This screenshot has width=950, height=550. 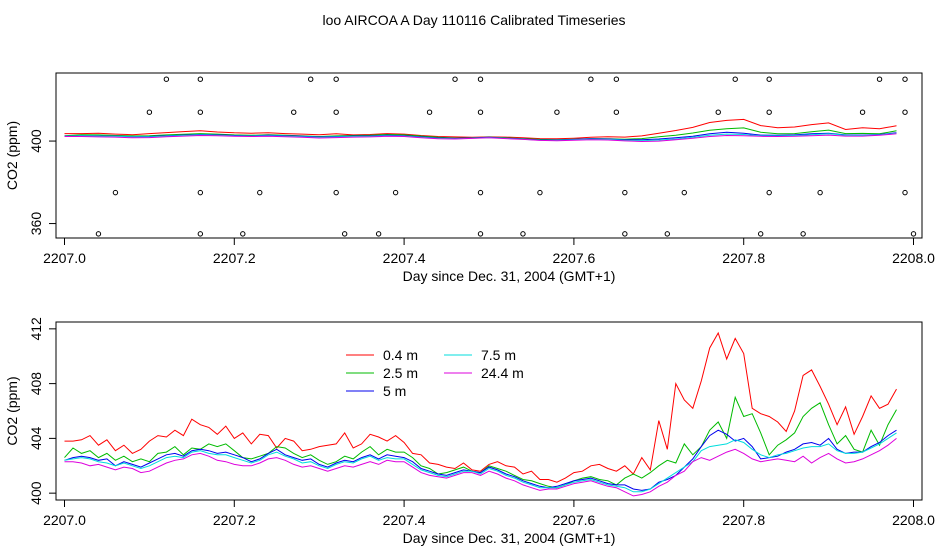 What do you see at coordinates (36, 329) in the screenshot?
I see `y-tick-label: 412` at bounding box center [36, 329].